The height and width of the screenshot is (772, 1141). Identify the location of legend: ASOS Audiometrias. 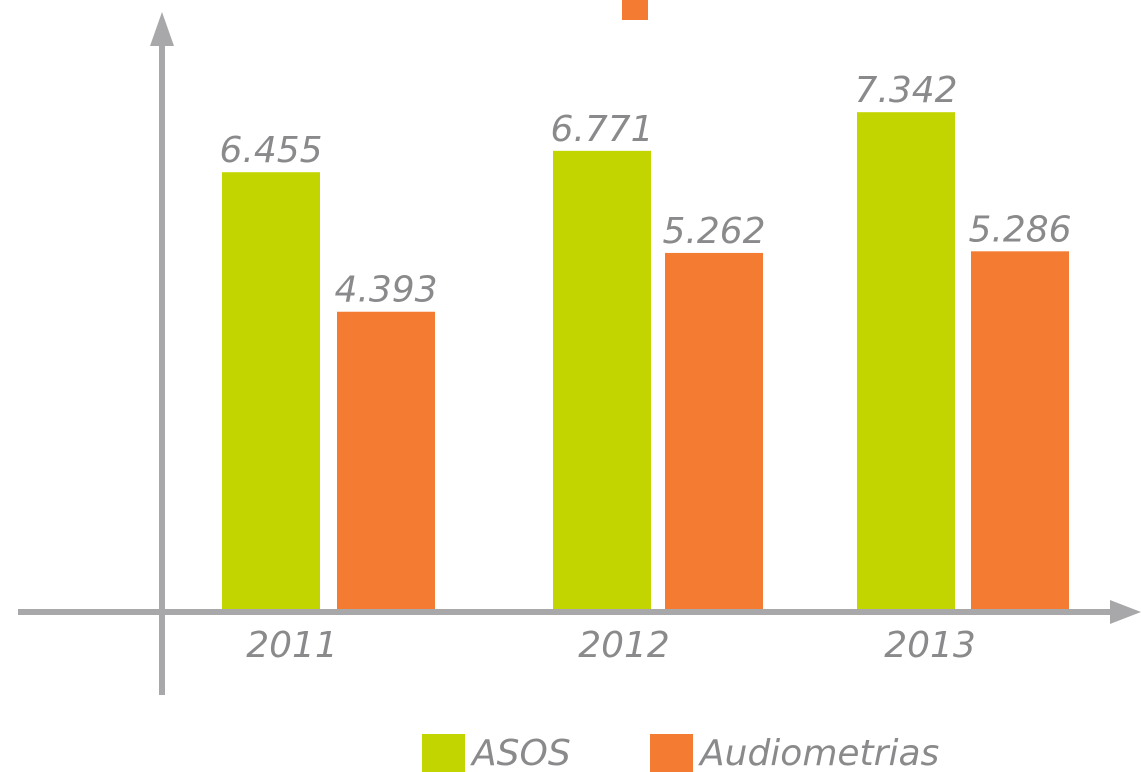
(680, 752).